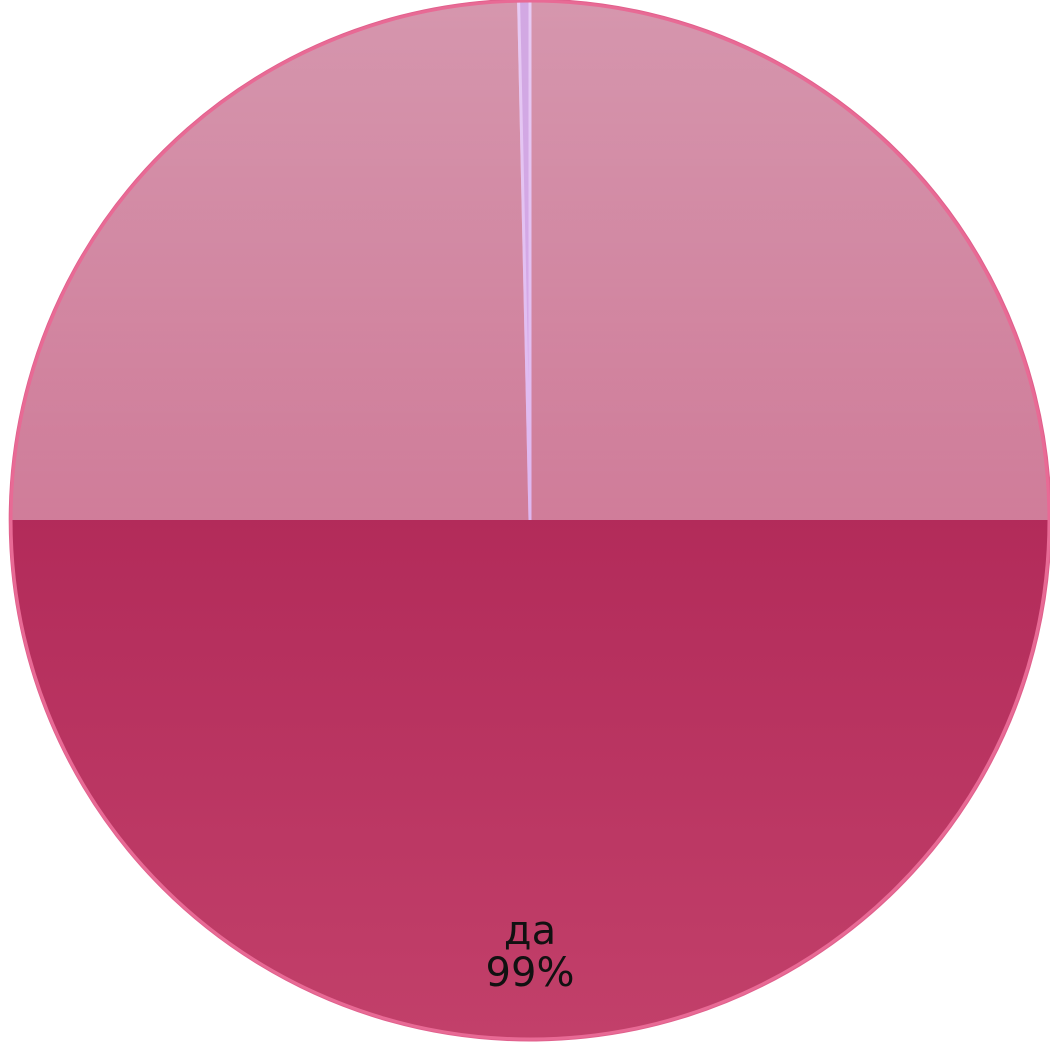  I want to click on slice-percent-label: 99%, so click(530, 973).